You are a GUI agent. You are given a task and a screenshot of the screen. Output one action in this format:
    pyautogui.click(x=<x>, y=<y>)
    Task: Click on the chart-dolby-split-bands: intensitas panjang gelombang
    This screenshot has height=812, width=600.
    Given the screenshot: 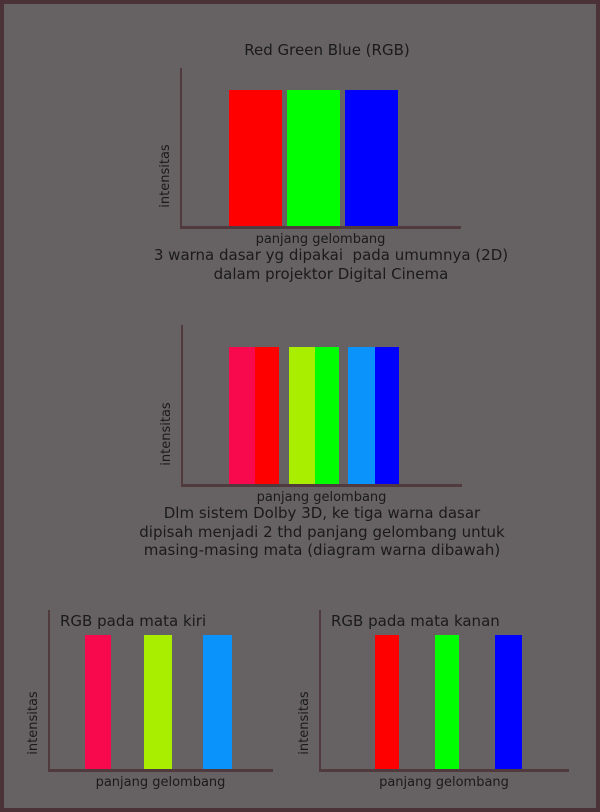 What is the action you would take?
    pyautogui.click(x=310, y=415)
    